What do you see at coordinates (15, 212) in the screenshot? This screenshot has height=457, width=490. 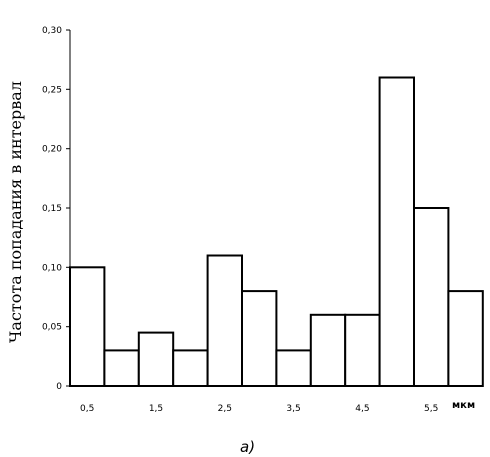 I see `y-axis-label: Частота попадания в интервал` at bounding box center [15, 212].